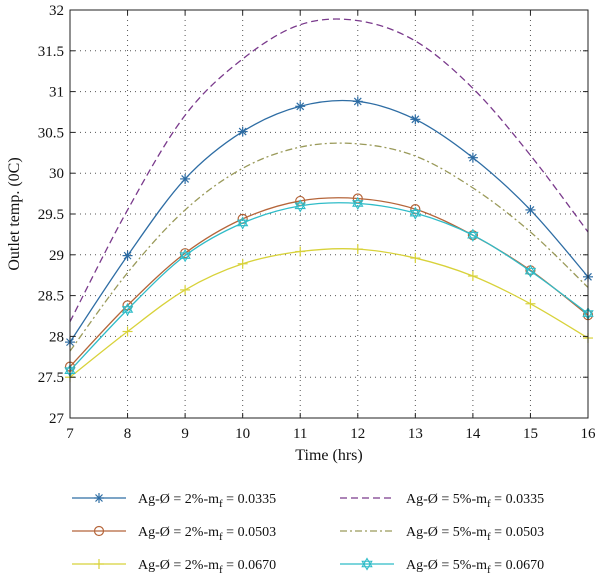 The image size is (600, 578). I want to click on legend-item: Ag-Ø = 5%-mf = 0.0670, so click(442, 566).